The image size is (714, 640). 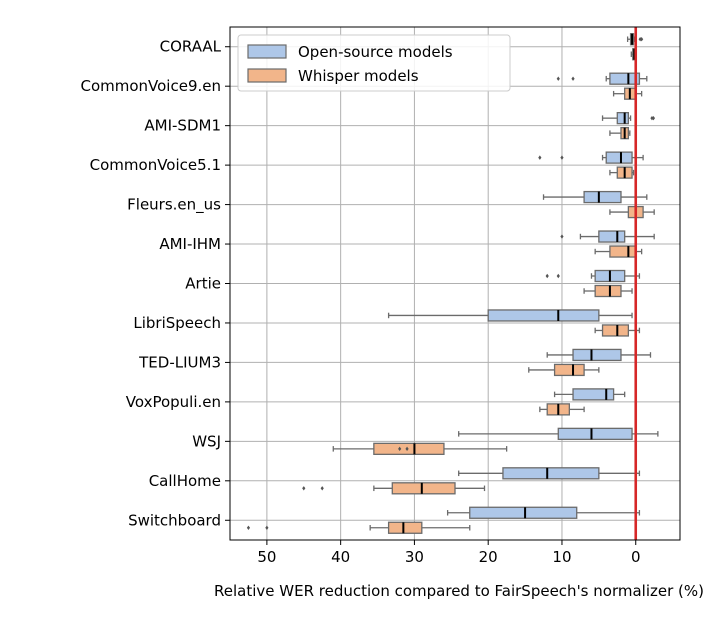 What do you see at coordinates (488, 557) in the screenshot?
I see `x-tick-label: 20` at bounding box center [488, 557].